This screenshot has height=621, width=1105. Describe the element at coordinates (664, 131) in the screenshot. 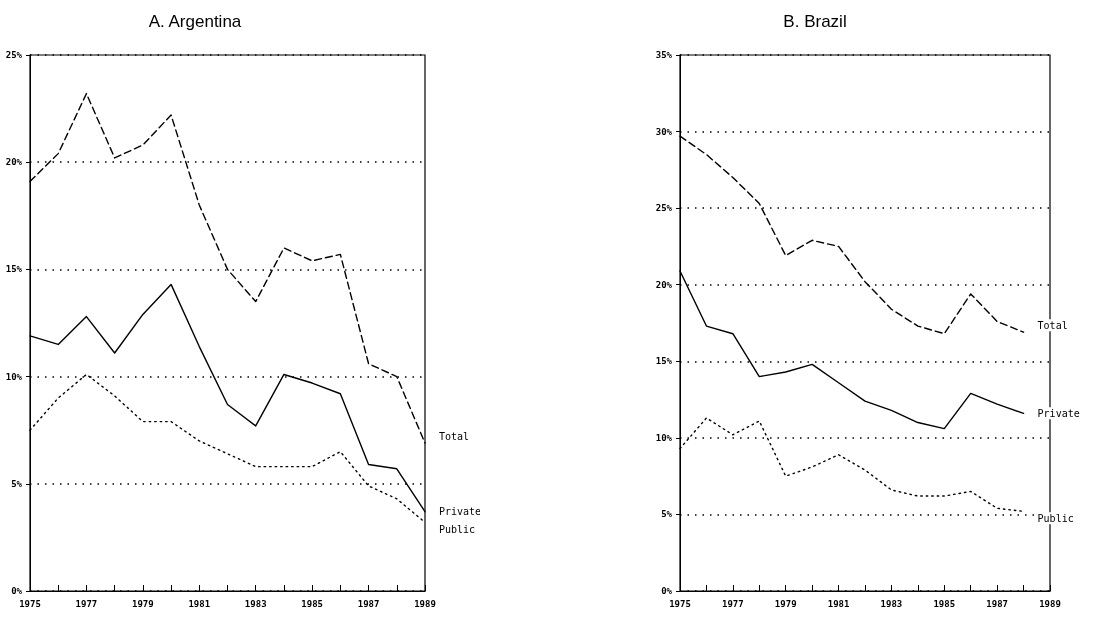

I see `y-tick-label: 30%` at that location.